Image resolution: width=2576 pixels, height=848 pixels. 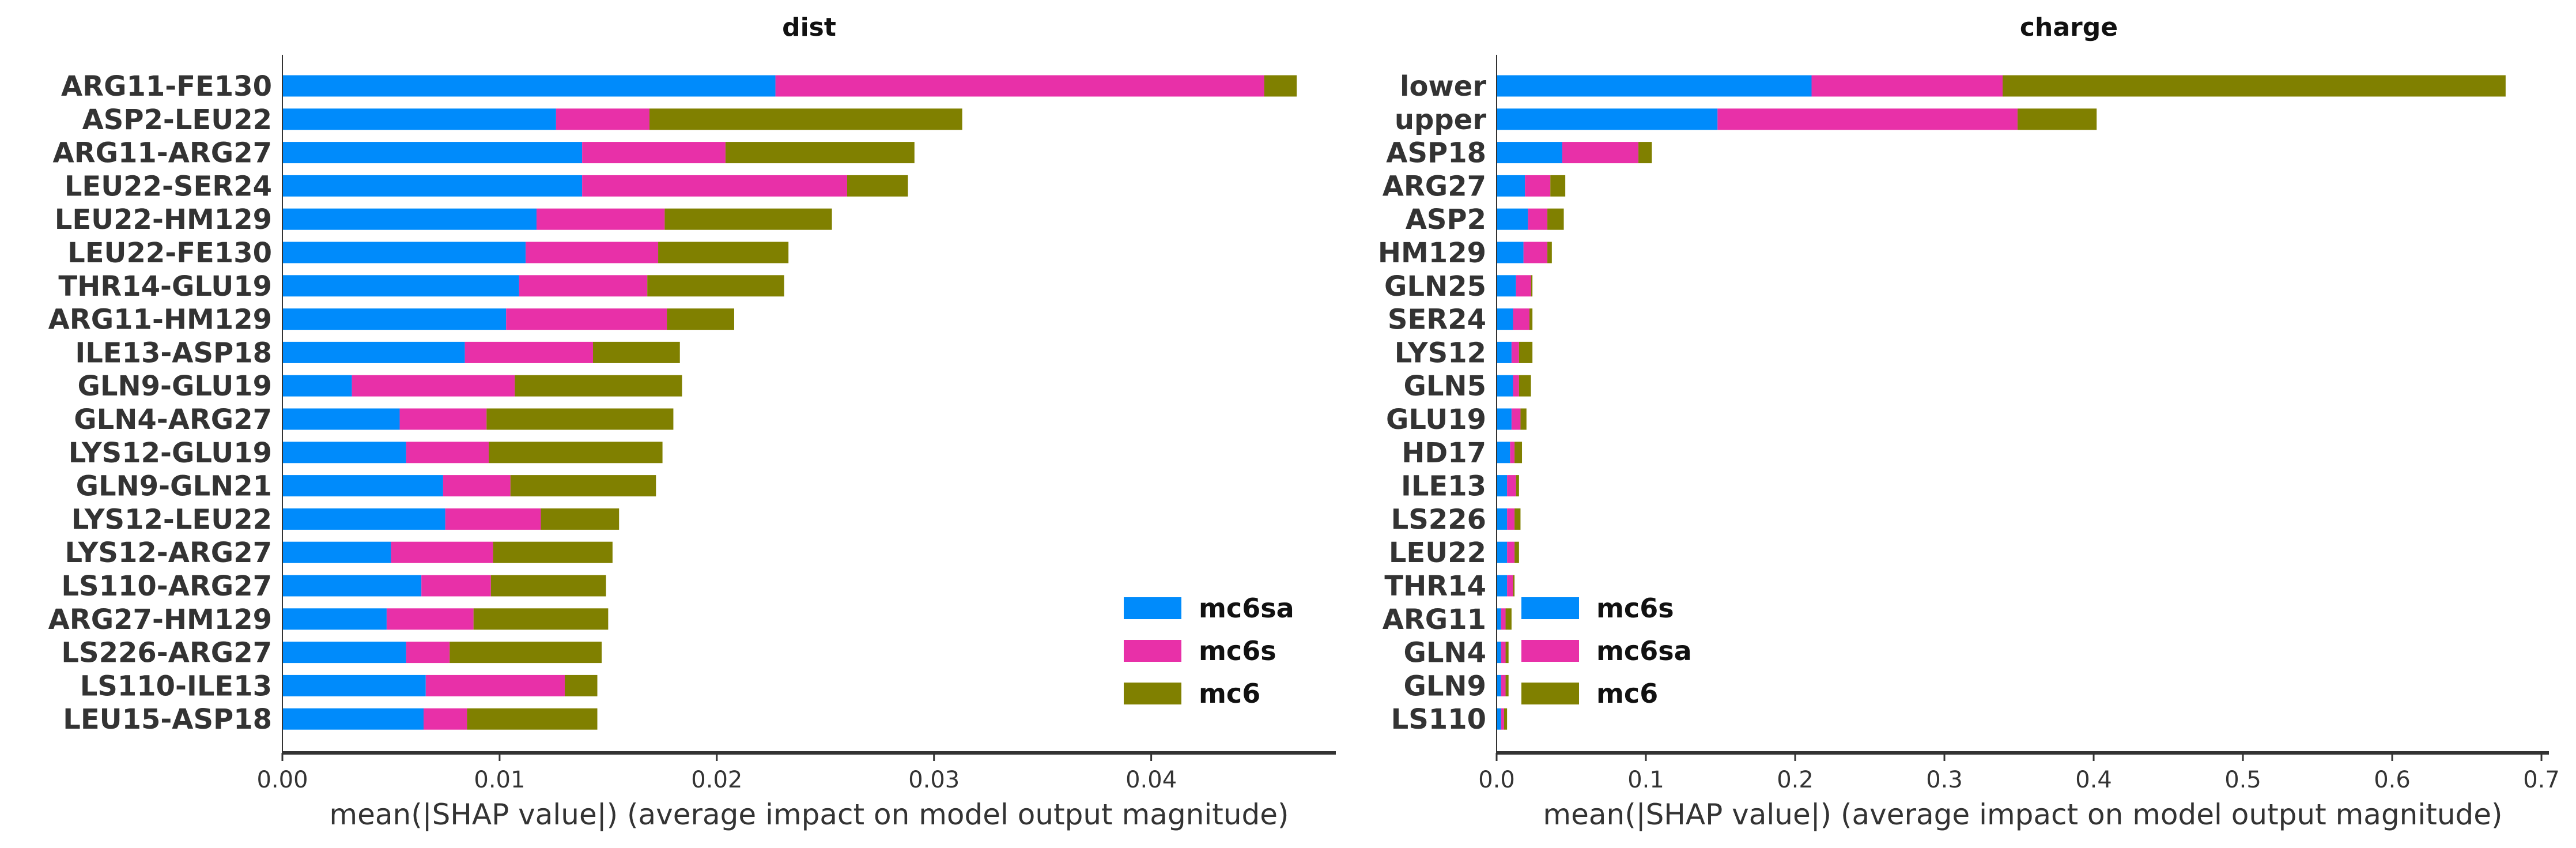 I want to click on bar-mc6-leu15-asp18, so click(x=532, y=719).